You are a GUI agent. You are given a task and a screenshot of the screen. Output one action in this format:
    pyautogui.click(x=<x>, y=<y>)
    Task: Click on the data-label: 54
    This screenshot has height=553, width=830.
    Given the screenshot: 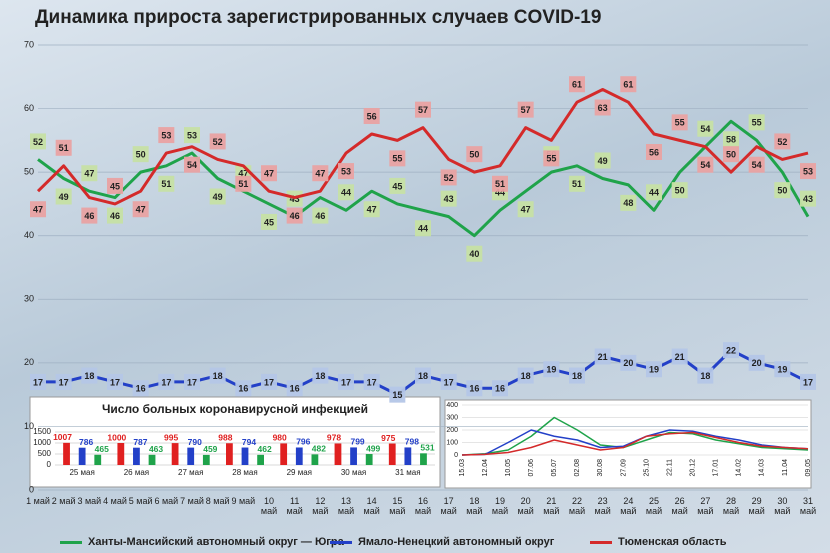 What is the action you would take?
    pyautogui.click(x=757, y=165)
    